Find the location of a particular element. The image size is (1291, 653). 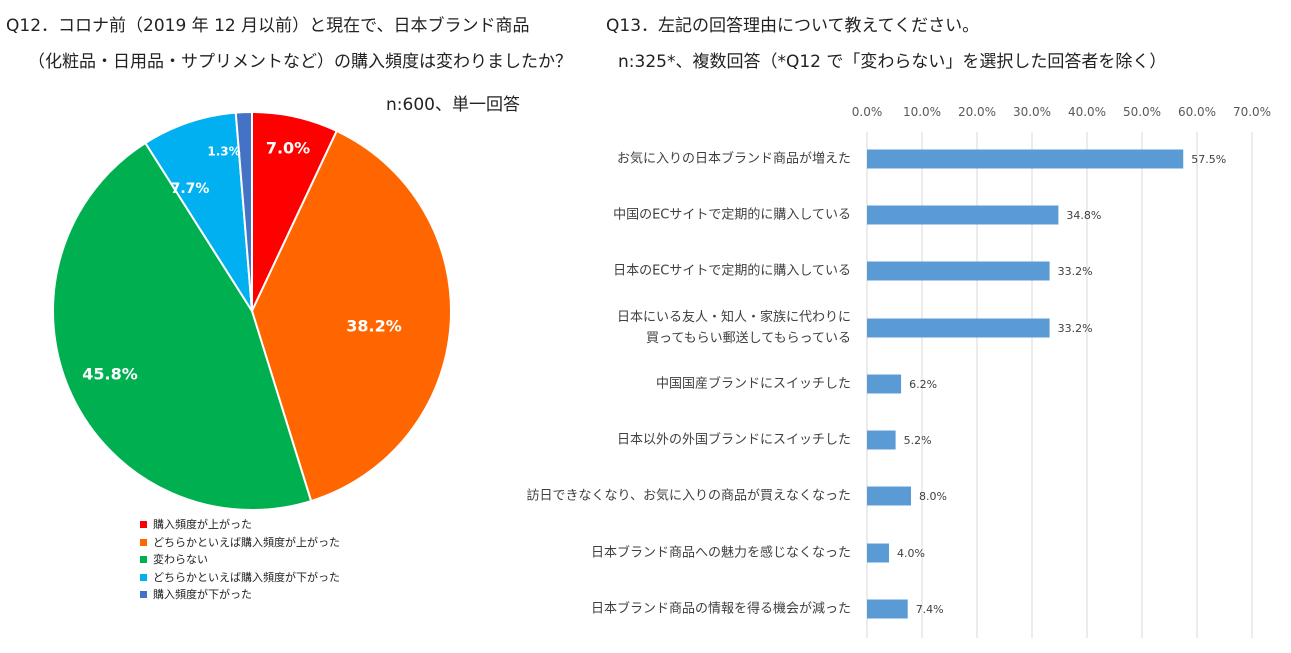

bar-value-label: 7.4% is located at coordinates (930, 609).